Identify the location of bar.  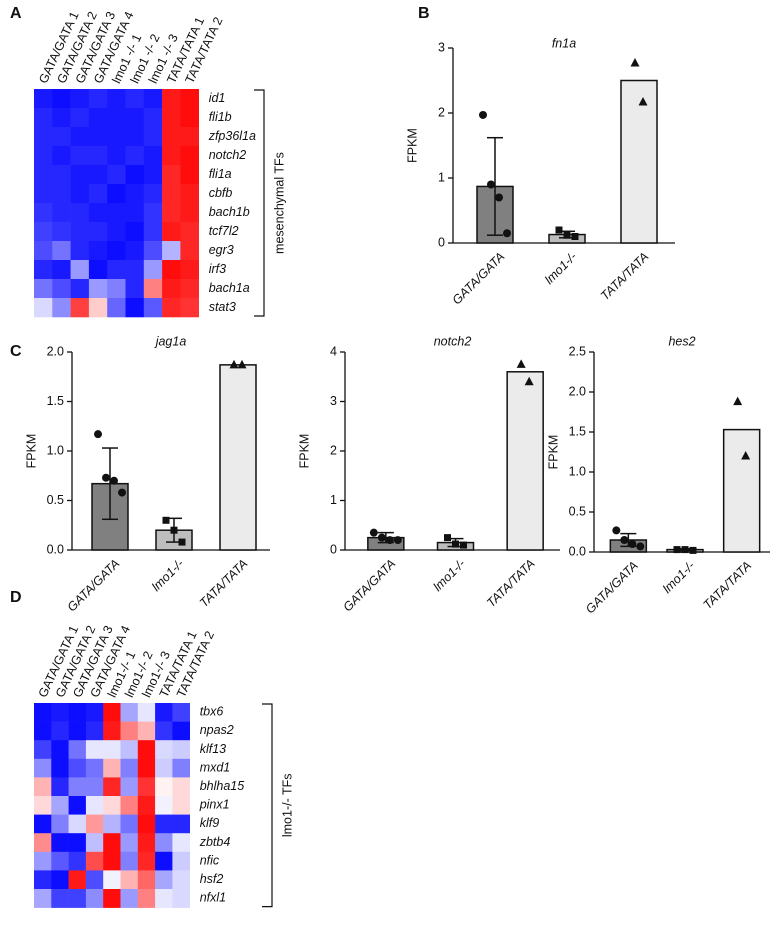
(238, 457).